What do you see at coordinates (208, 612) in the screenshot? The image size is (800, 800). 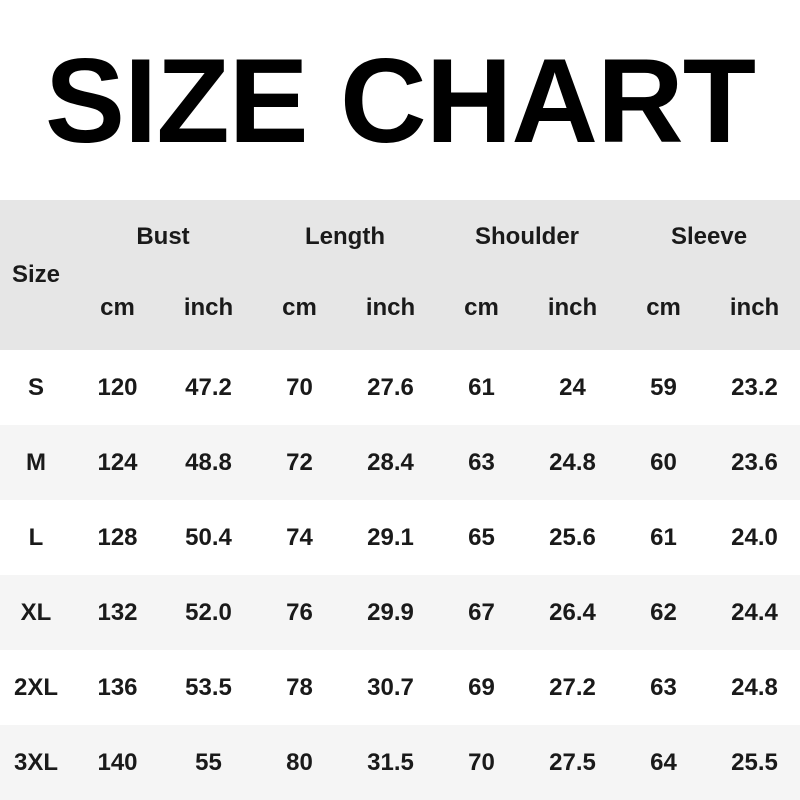 I see `table-cell: 52.0` at bounding box center [208, 612].